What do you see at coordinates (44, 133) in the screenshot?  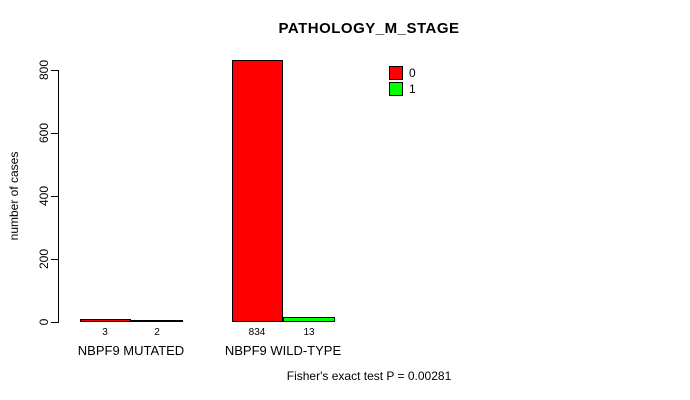 I see `y-tick-label-600: 600` at bounding box center [44, 133].